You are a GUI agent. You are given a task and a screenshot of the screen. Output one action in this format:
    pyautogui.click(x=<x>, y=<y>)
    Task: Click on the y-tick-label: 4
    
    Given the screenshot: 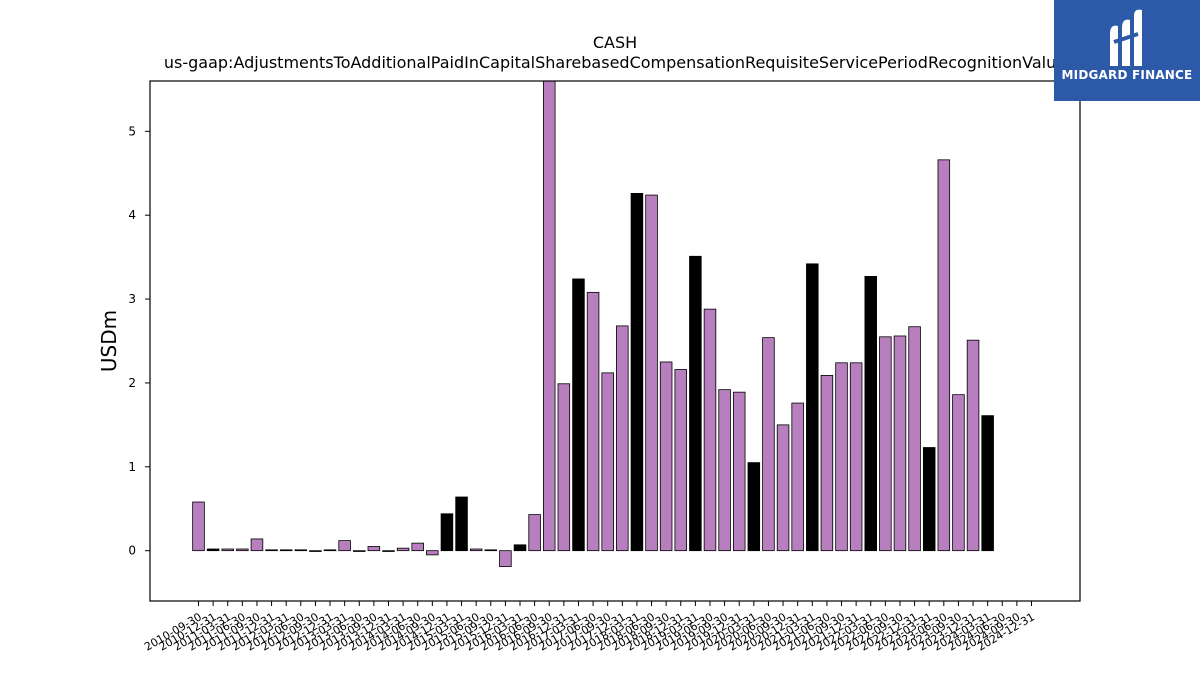 What is the action you would take?
    pyautogui.click(x=132, y=215)
    